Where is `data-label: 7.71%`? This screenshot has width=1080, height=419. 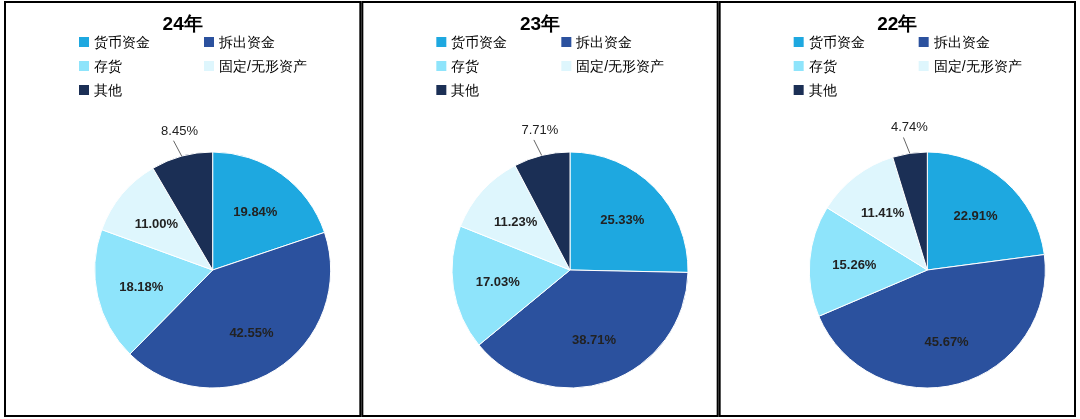
data-label: 7.71% is located at coordinates (540, 129).